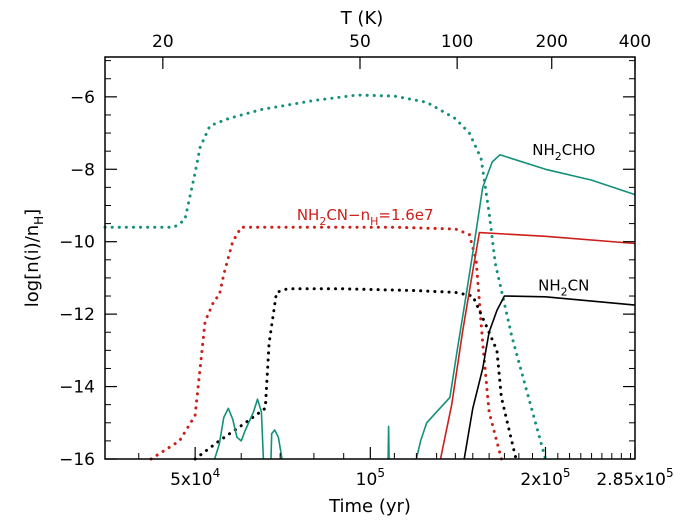  I want to click on y-axis-label-prefix: log[n(i)/n, so click(32, 266).